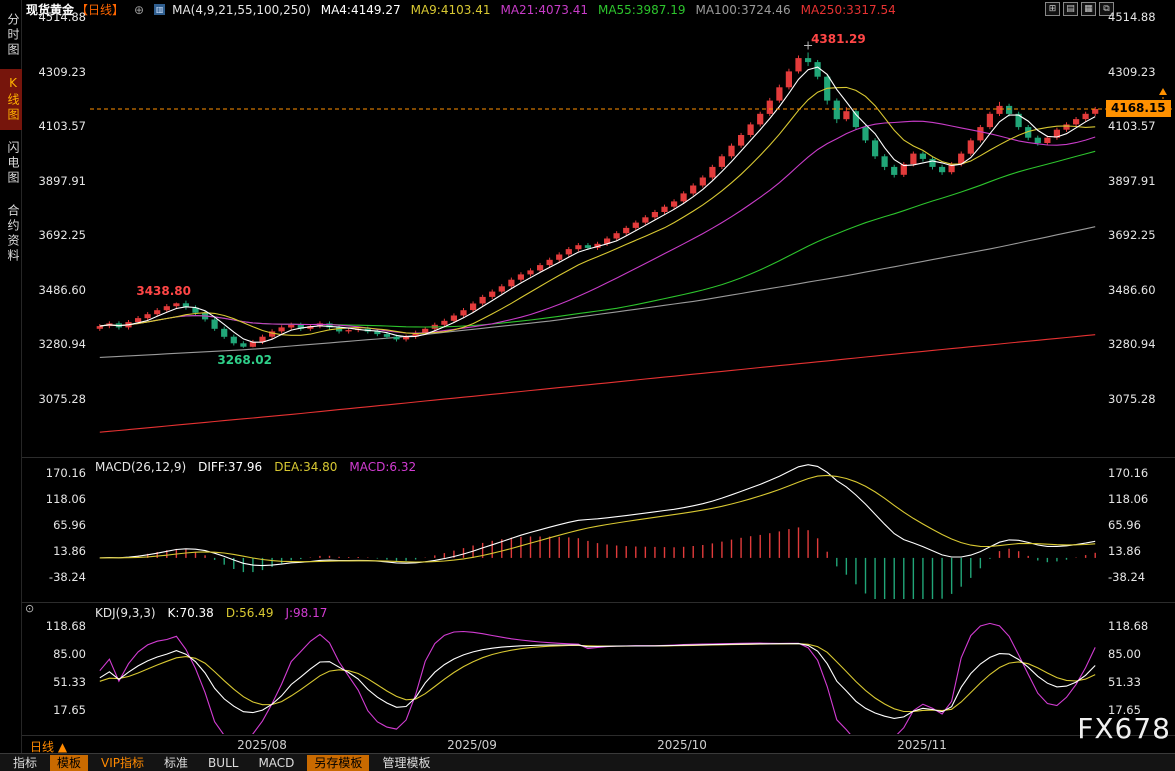  Describe the element at coordinates (160, 9) in the screenshot. I see `ma-settings-icon: ▥` at that location.